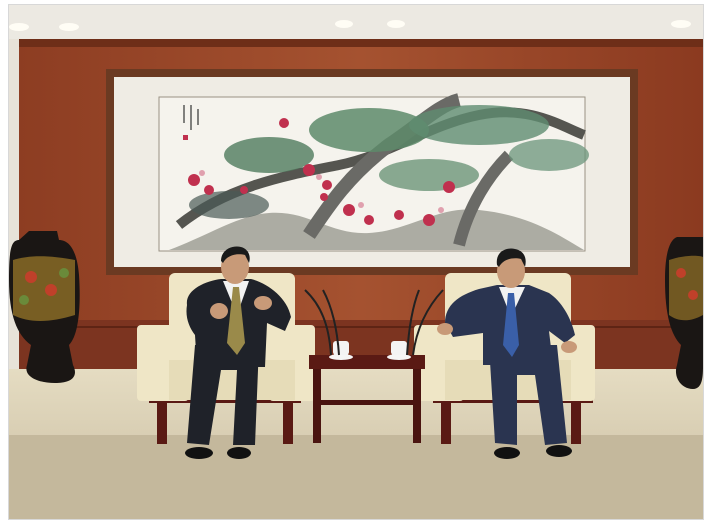 The width and height of the screenshot is (709, 522). Describe the element at coordinates (14, 204) in the screenshot. I see `wall-edge-left` at that location.